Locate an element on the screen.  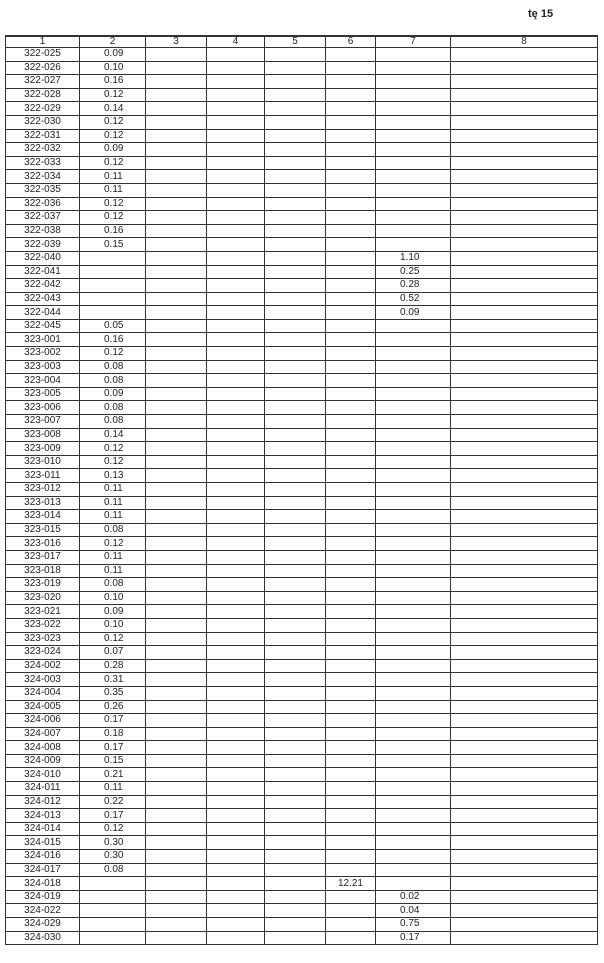
table-cell-col2: 0.13 is located at coordinates (112, 475).